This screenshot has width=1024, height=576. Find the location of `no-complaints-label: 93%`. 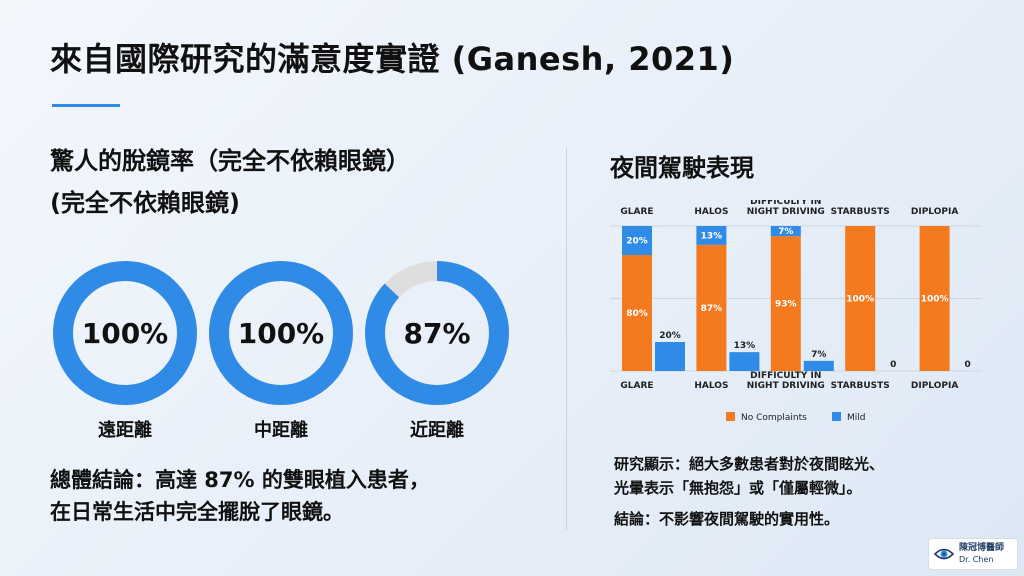

no-complaints-label: 93% is located at coordinates (786, 305).